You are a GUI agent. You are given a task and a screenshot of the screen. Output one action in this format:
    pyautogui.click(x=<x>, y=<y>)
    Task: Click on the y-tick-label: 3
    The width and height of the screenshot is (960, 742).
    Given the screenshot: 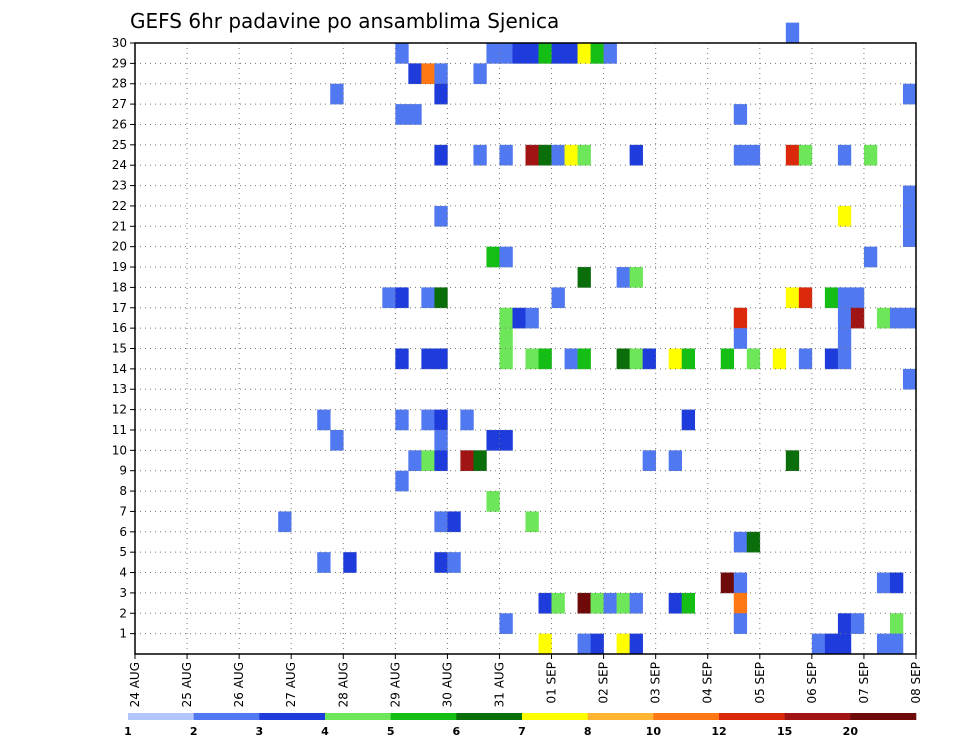 What is the action you would take?
    pyautogui.click(x=123, y=593)
    